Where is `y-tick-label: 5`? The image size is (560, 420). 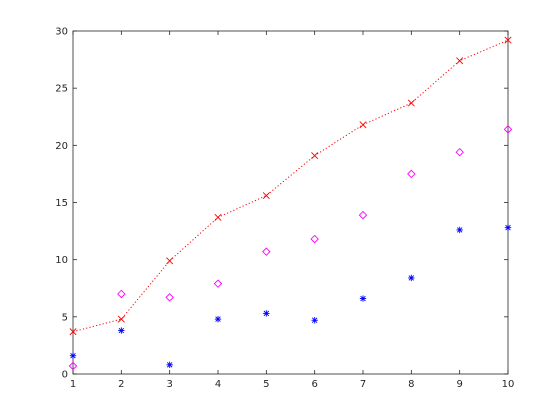
y-tick-label: 5 is located at coordinates (65, 317).